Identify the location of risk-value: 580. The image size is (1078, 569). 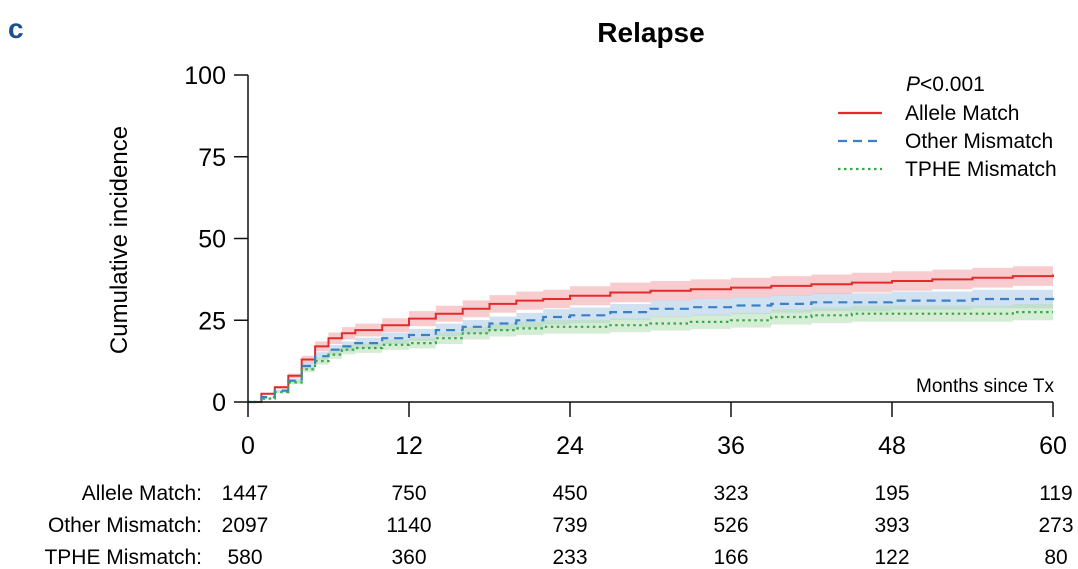
(244, 557).